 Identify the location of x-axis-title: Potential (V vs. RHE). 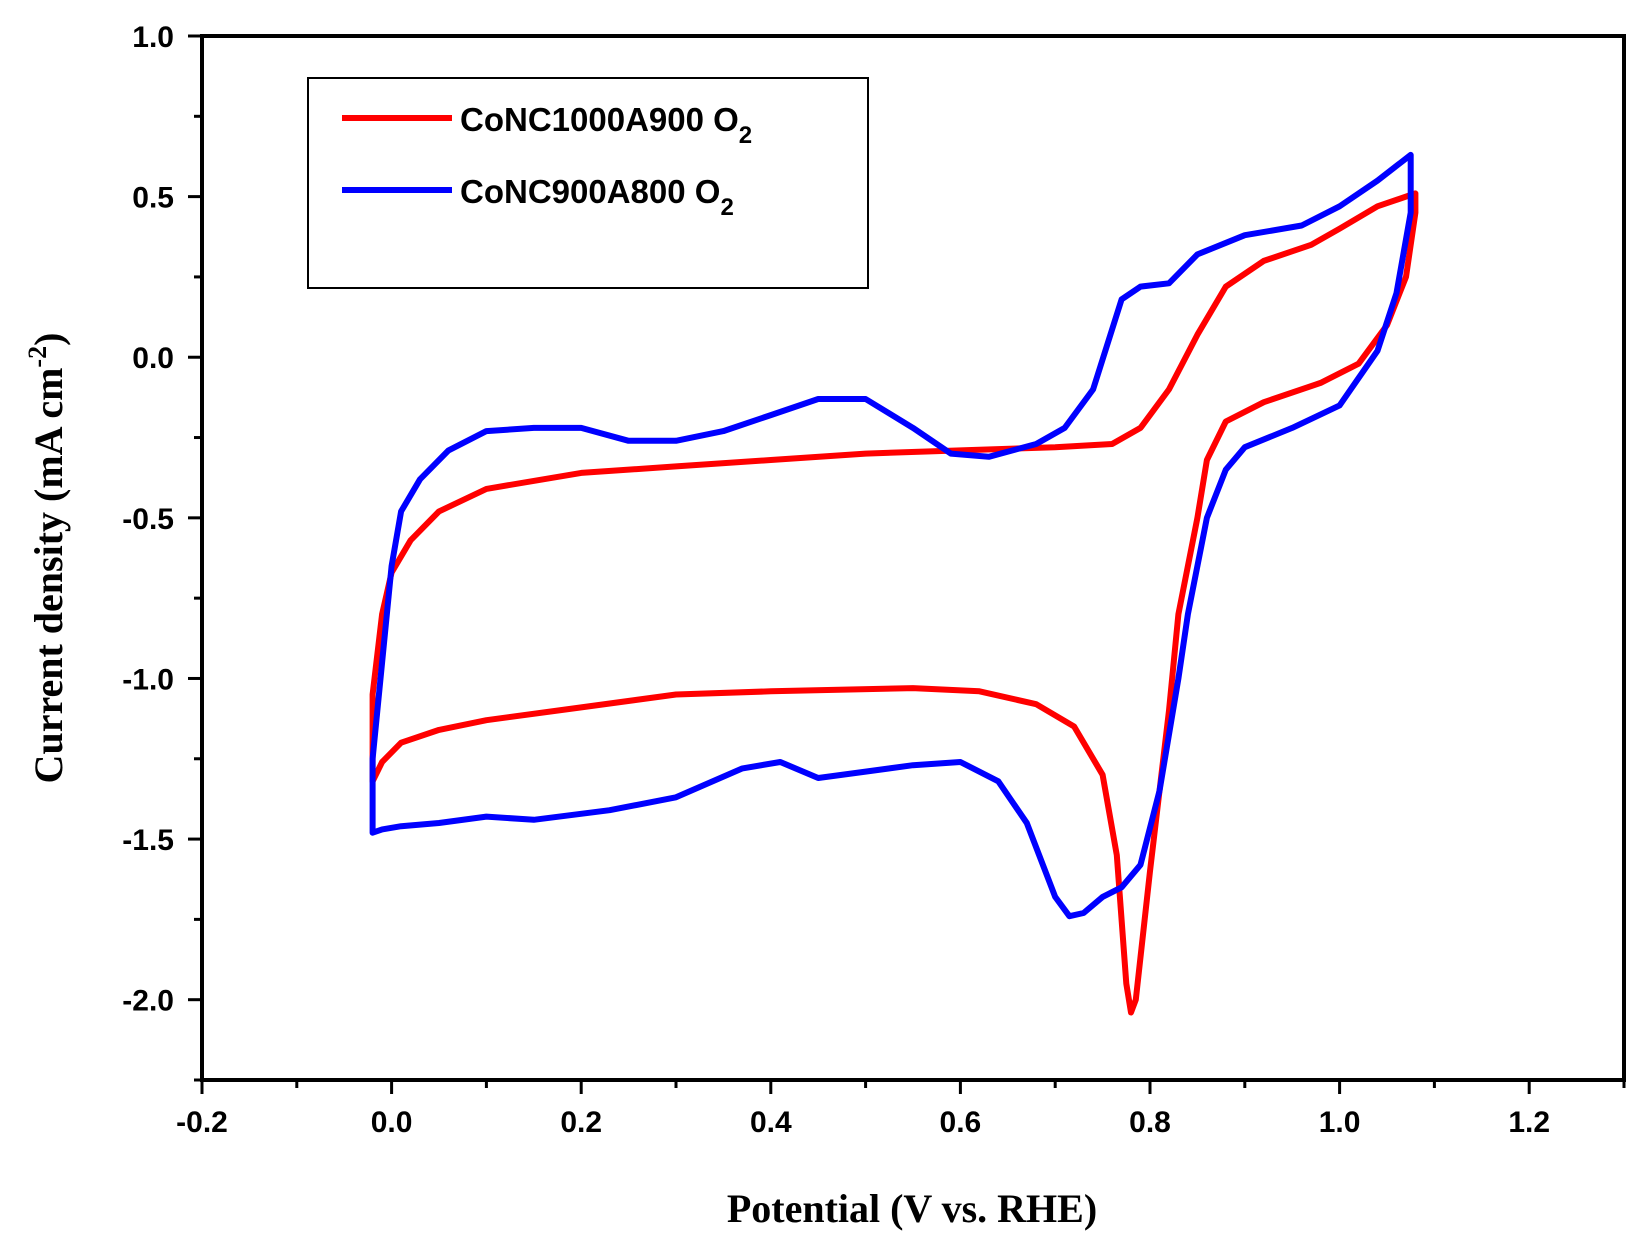
(912, 1208).